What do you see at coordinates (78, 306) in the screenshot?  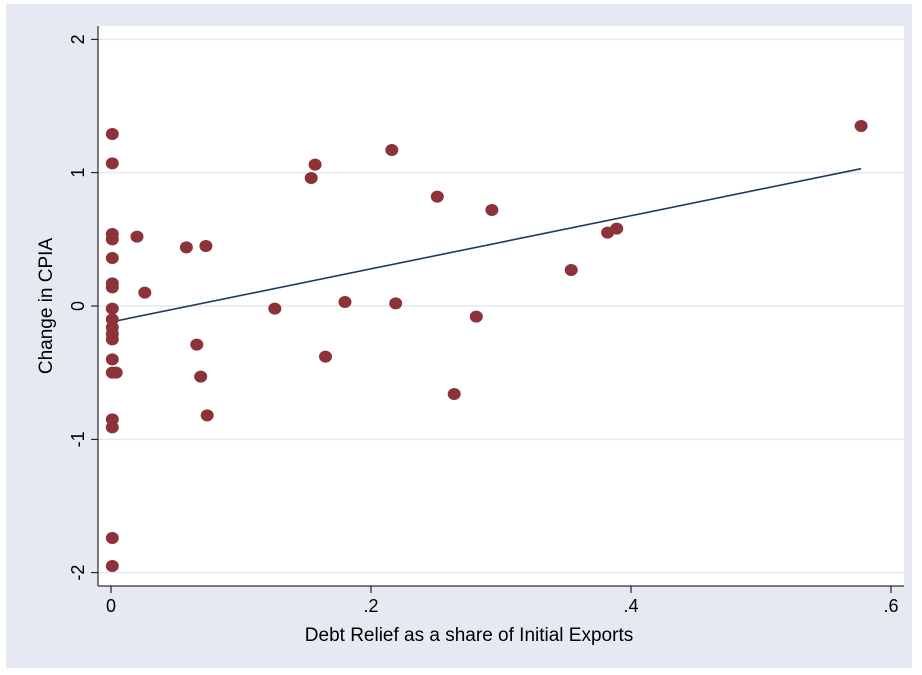 I see `y-tick-label: 0` at bounding box center [78, 306].